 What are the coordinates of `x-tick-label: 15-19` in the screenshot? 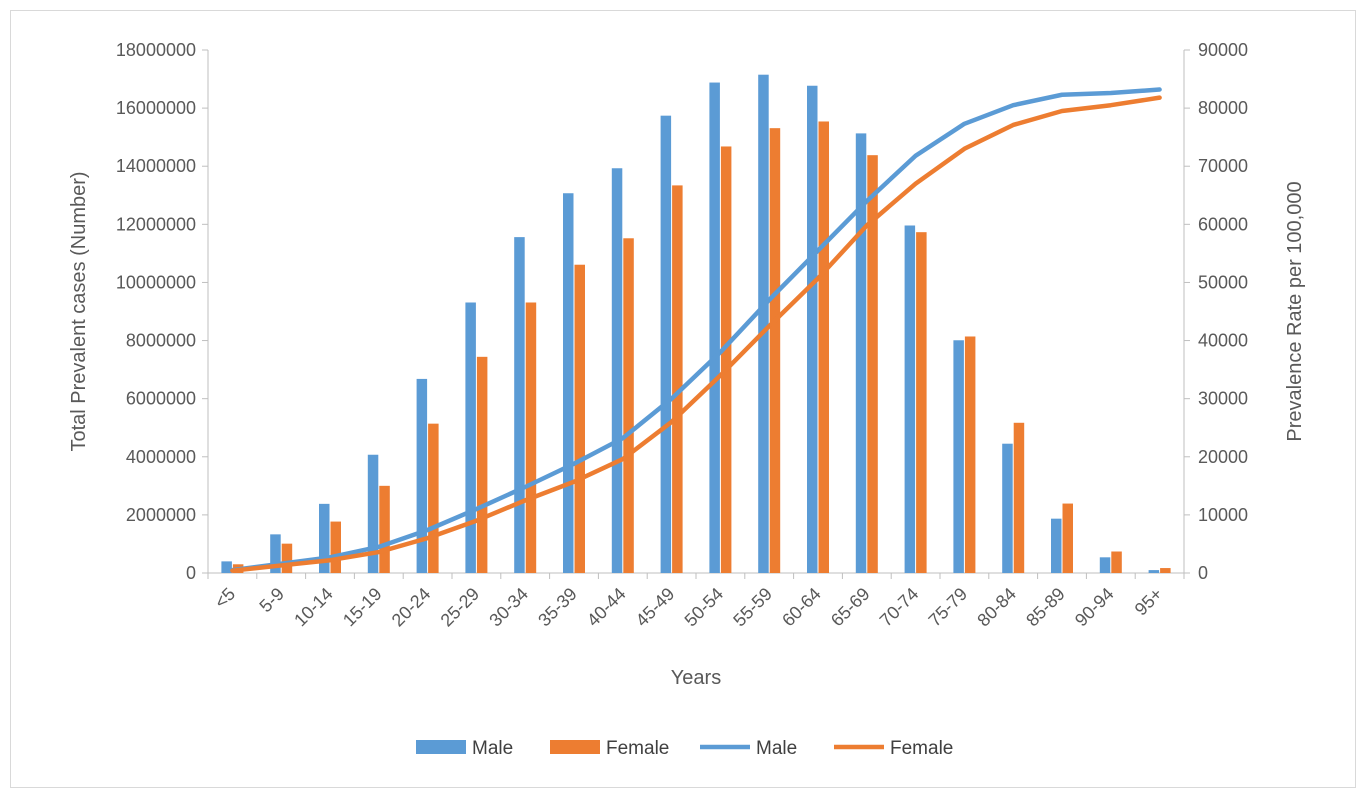 It's located at (362, 607).